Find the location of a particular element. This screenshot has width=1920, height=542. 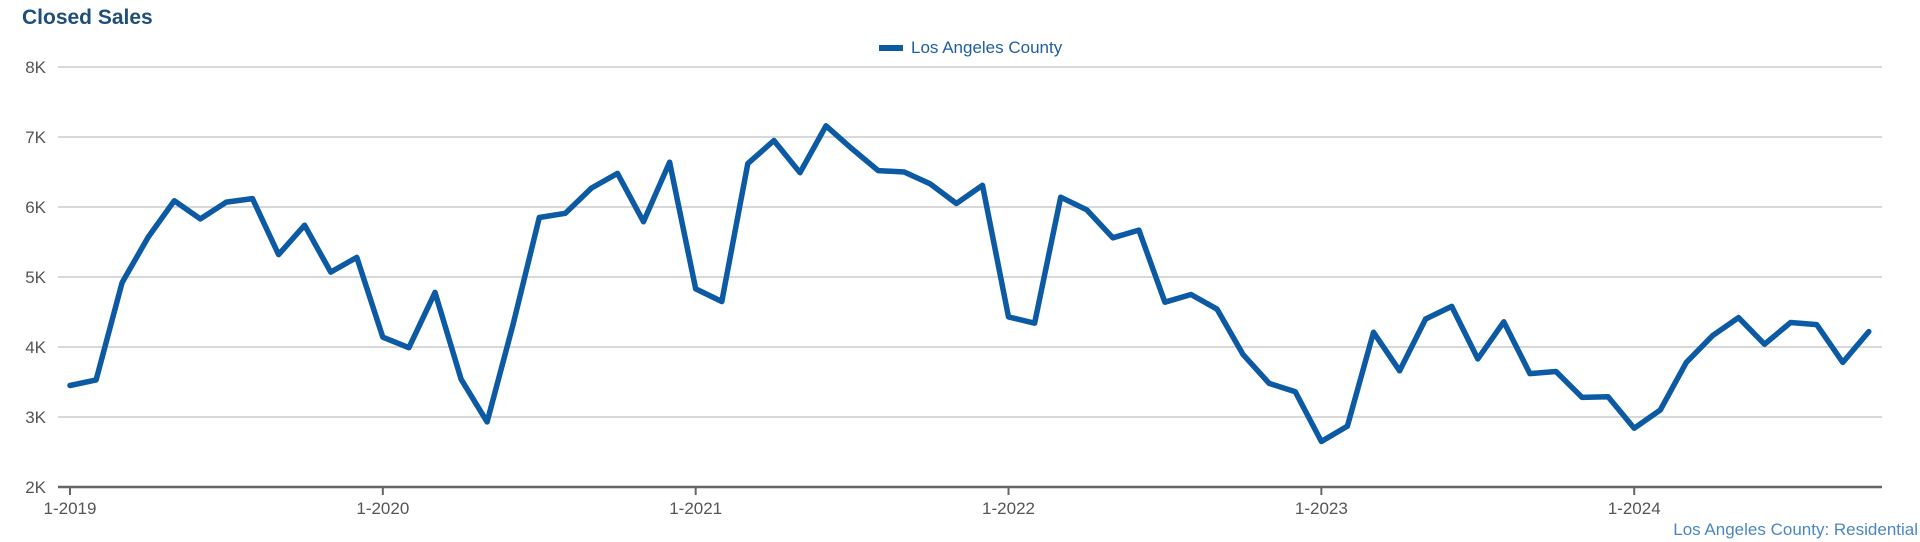

x-tick-label: 1-2021 is located at coordinates (695, 508).